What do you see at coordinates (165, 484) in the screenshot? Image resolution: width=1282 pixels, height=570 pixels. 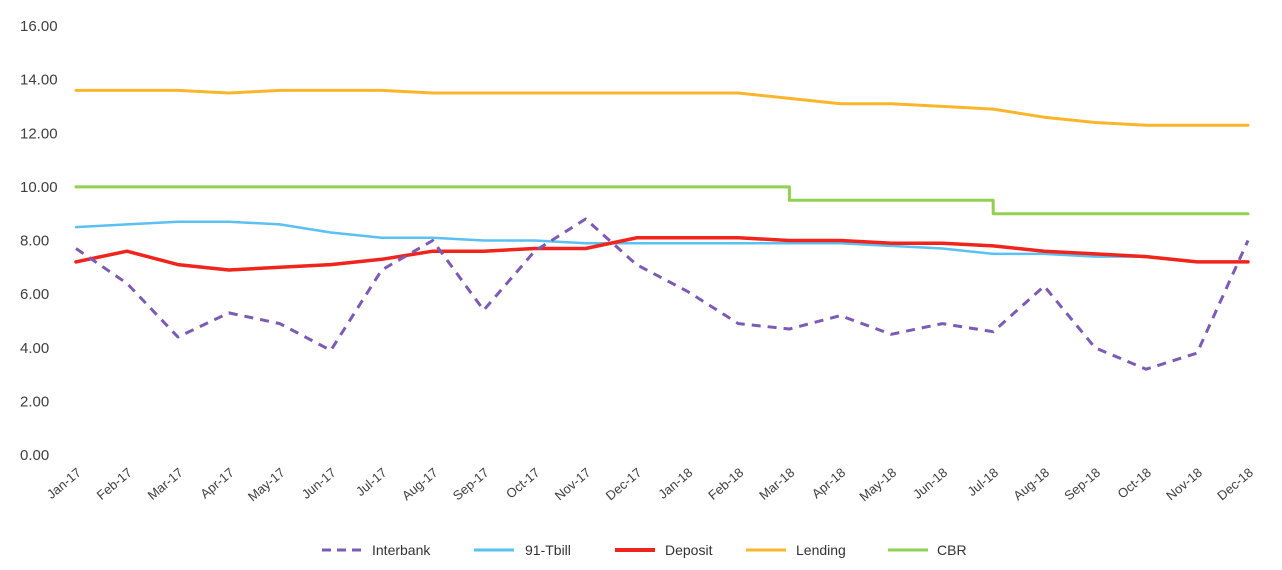 I see `x-tick-label: Mar-17` at bounding box center [165, 484].